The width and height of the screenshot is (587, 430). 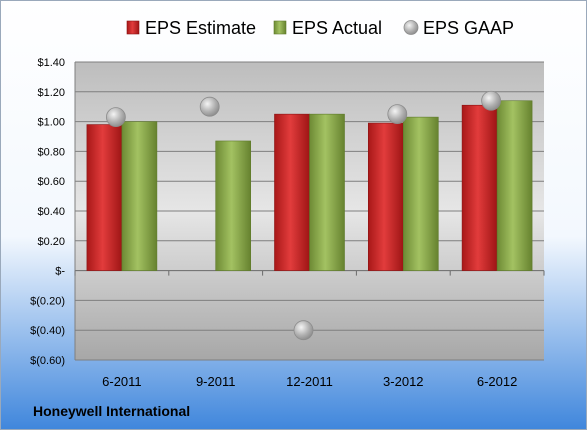 What do you see at coordinates (51, 182) in the screenshot?
I see `y-tick-label: $0.60` at bounding box center [51, 182].